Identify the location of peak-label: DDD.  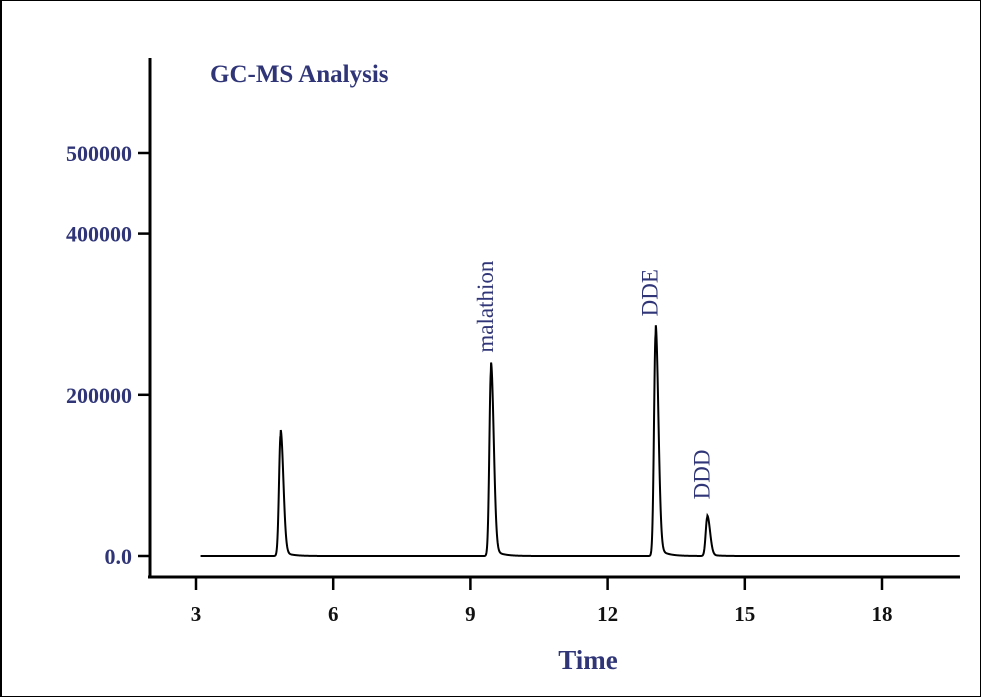
(701, 474).